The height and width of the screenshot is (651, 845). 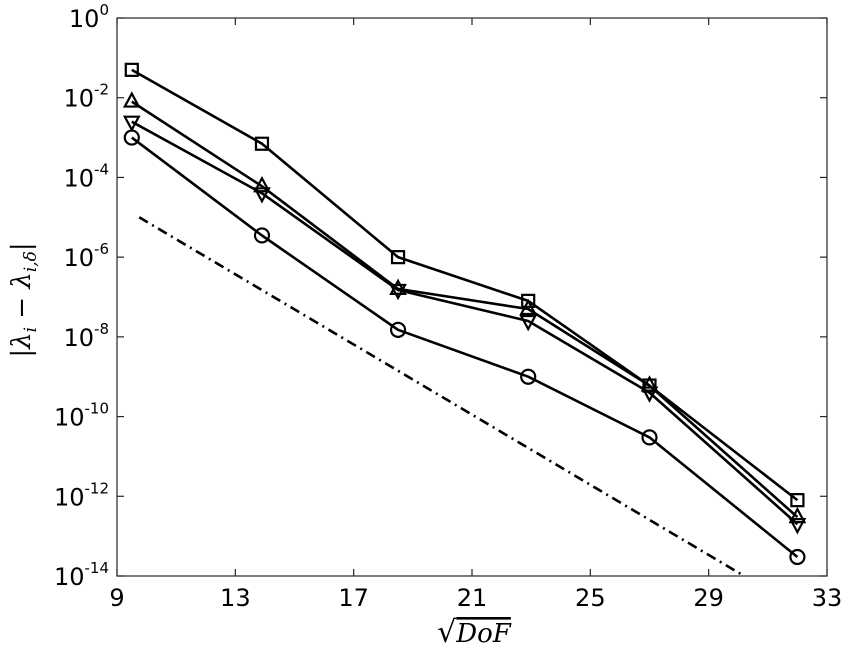 I want to click on x-axis-label: √DoF, so click(x=474, y=632).